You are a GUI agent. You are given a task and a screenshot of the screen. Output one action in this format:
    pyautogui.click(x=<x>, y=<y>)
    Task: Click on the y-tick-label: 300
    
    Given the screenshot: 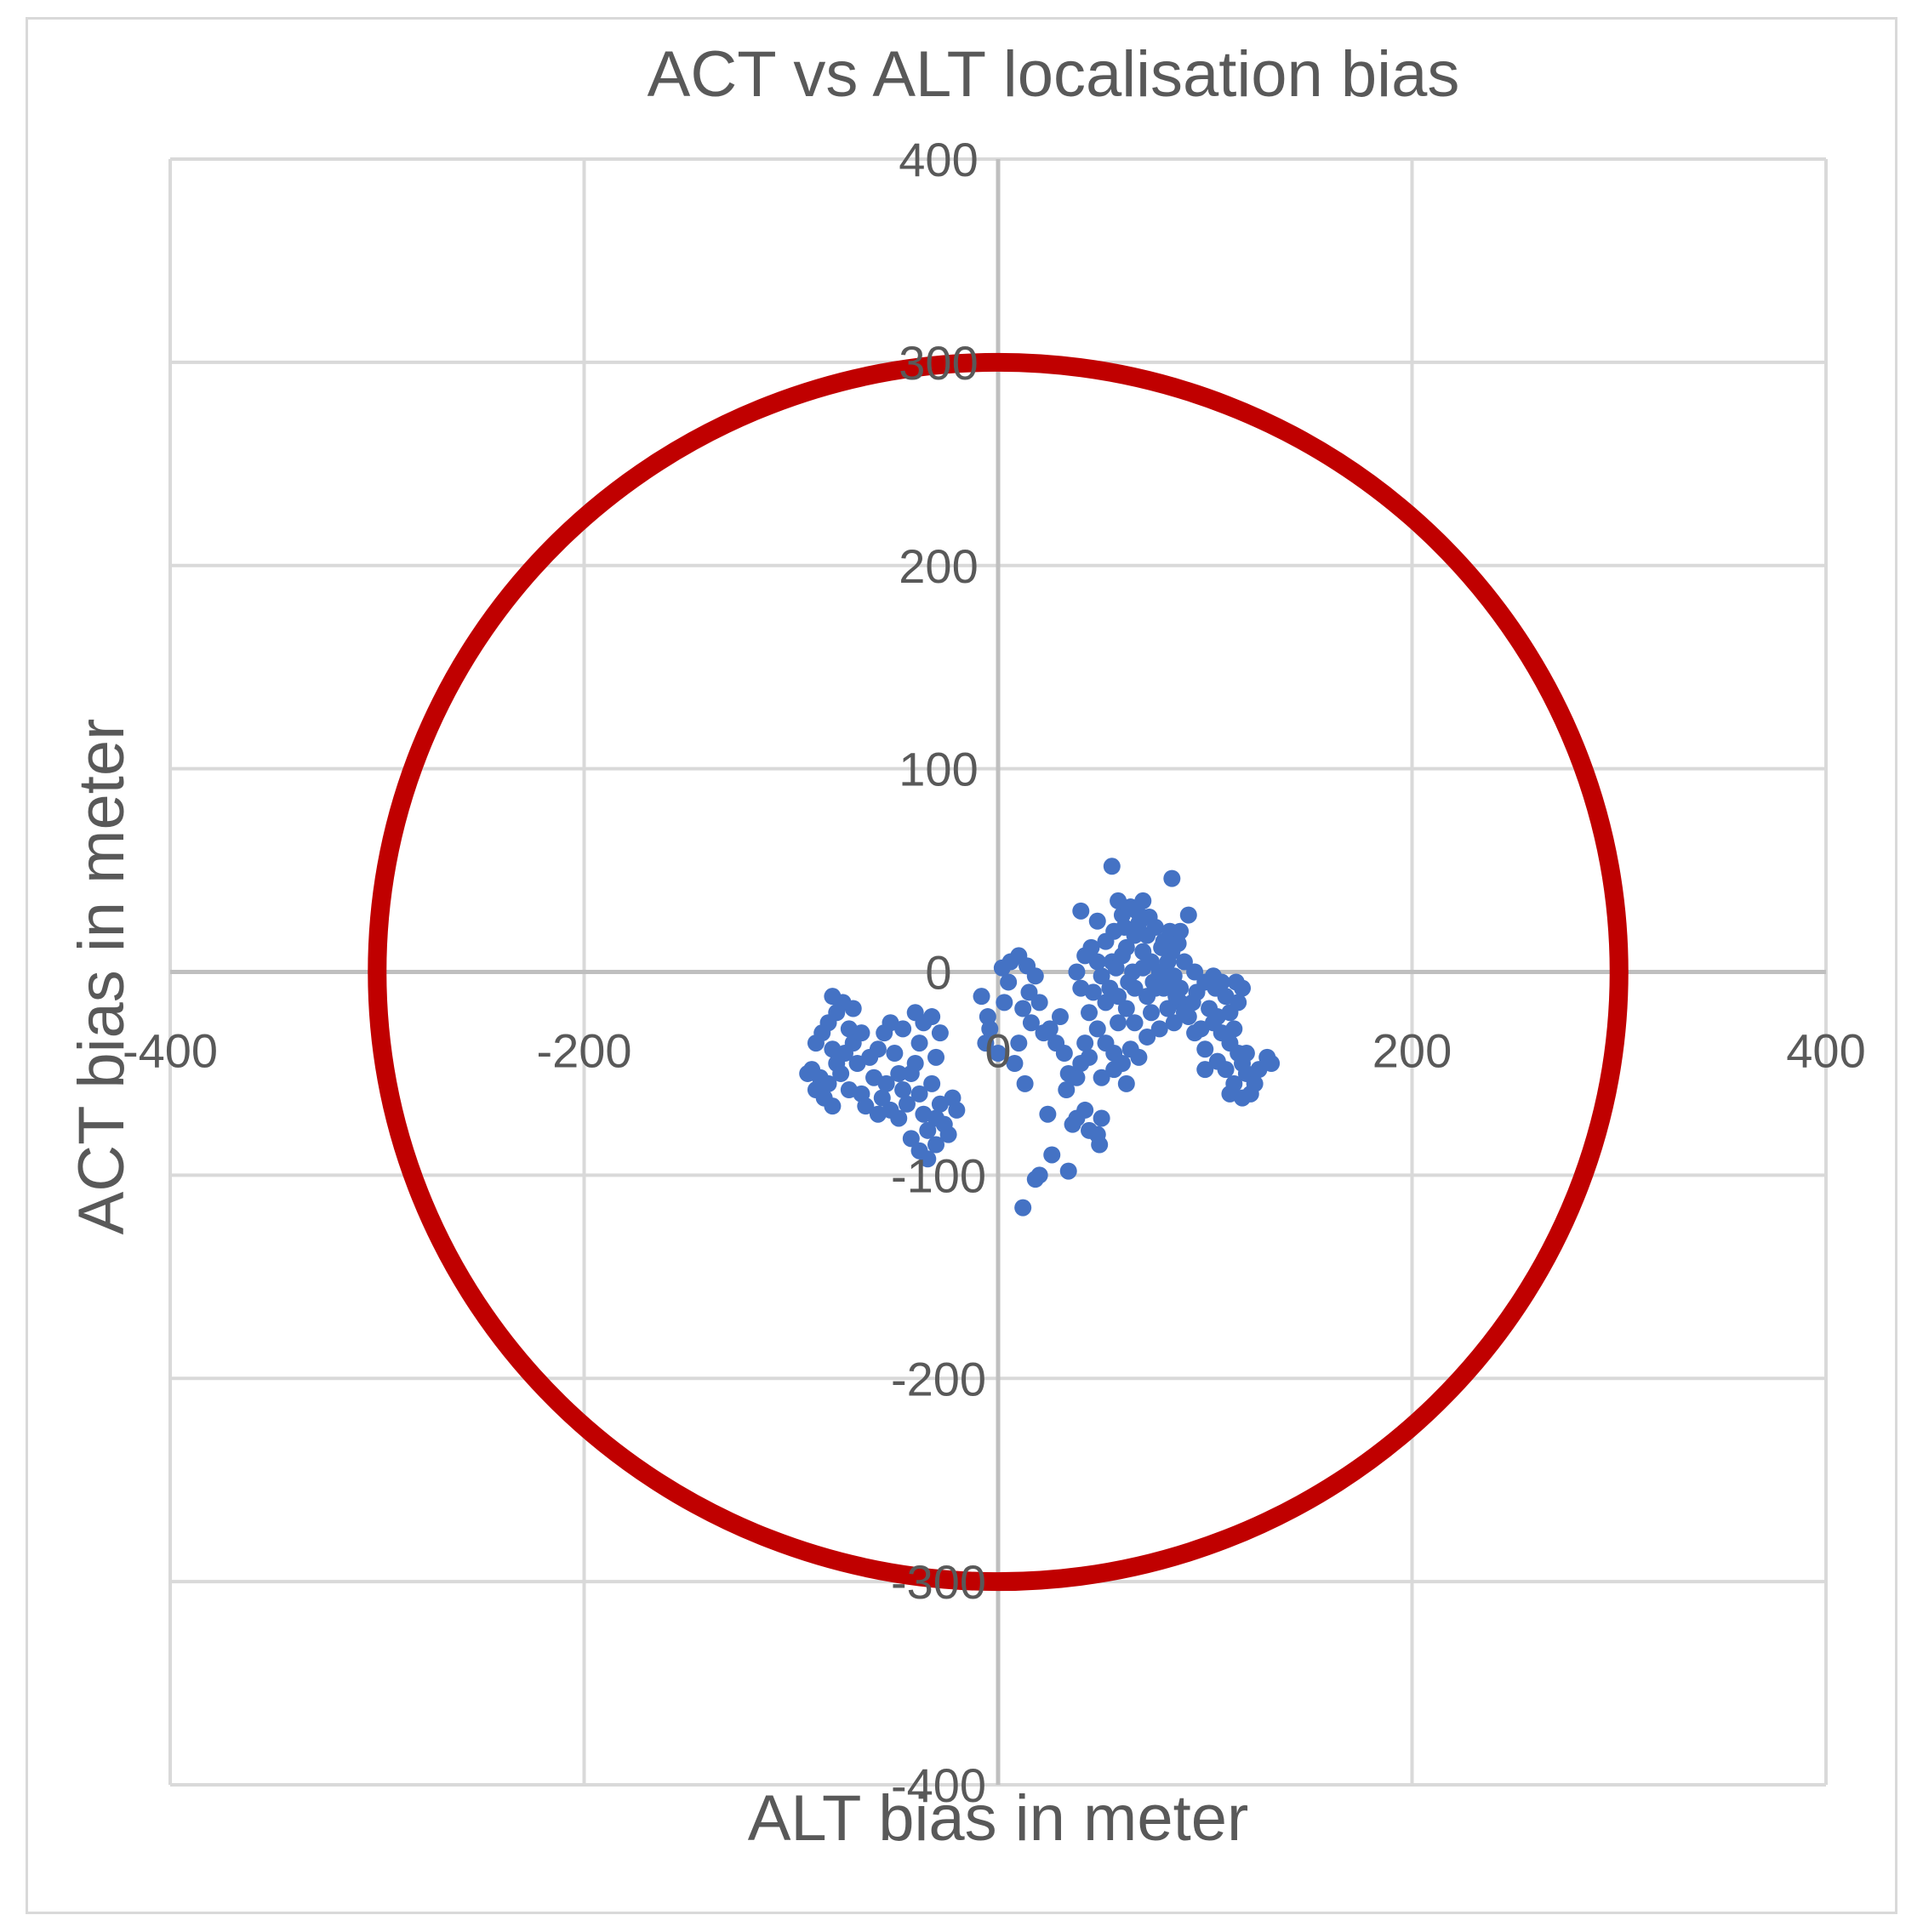 What is the action you would take?
    pyautogui.click(x=938, y=363)
    